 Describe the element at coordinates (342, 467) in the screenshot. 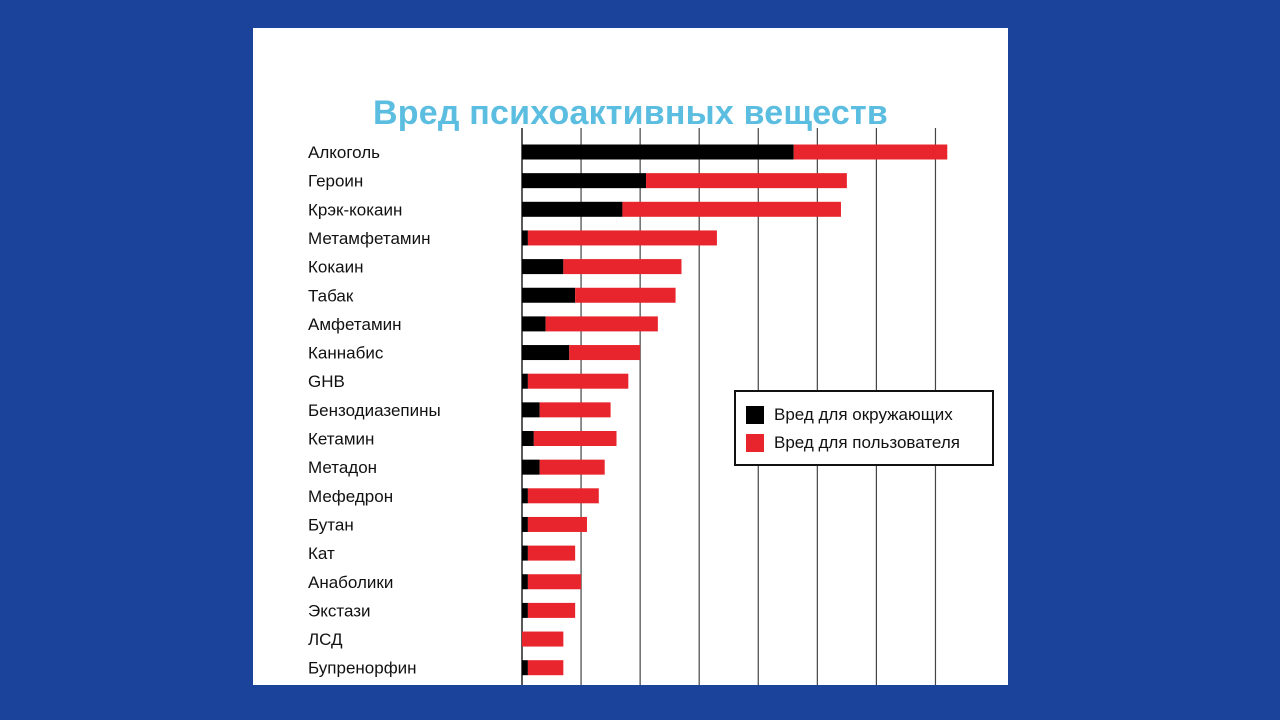

I see `category-label: Метадон` at that location.